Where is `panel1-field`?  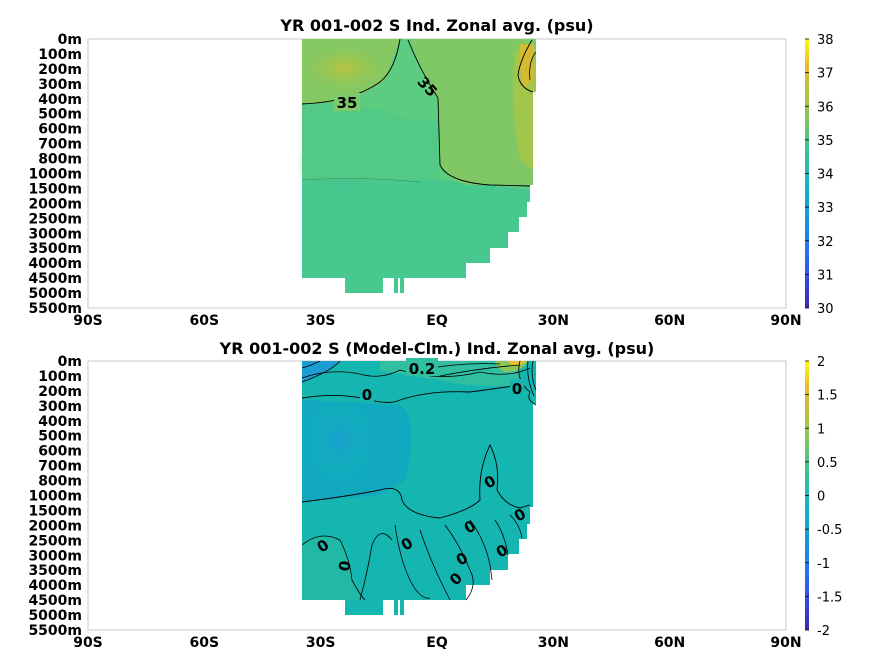 panel1-field is located at coordinates (416, 166).